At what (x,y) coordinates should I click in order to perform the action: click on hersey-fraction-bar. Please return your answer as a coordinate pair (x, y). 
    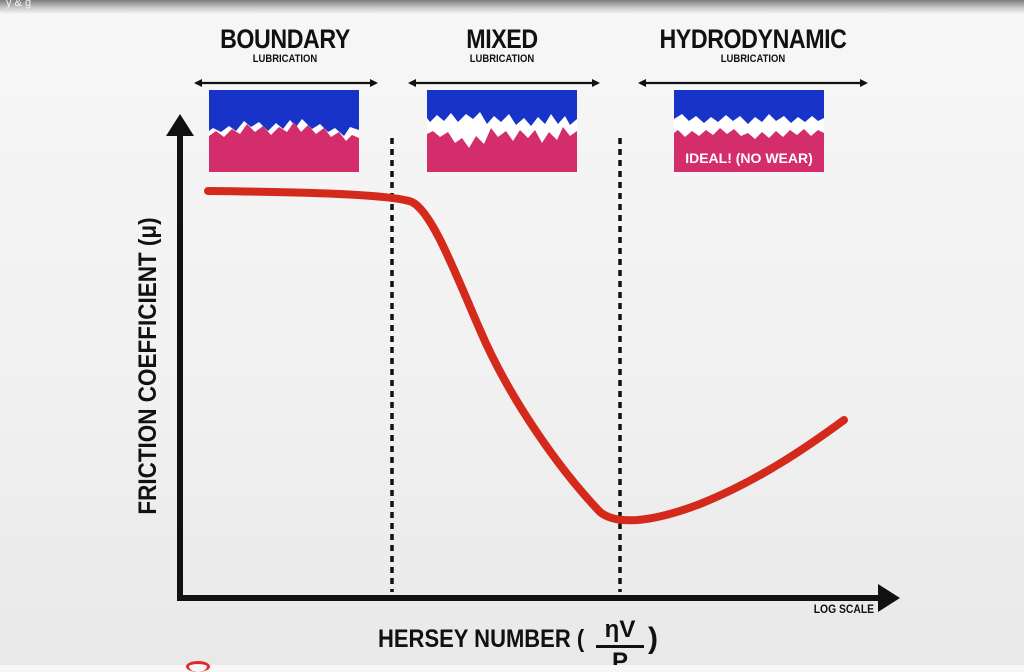
    Looking at the image, I should click on (620, 646).